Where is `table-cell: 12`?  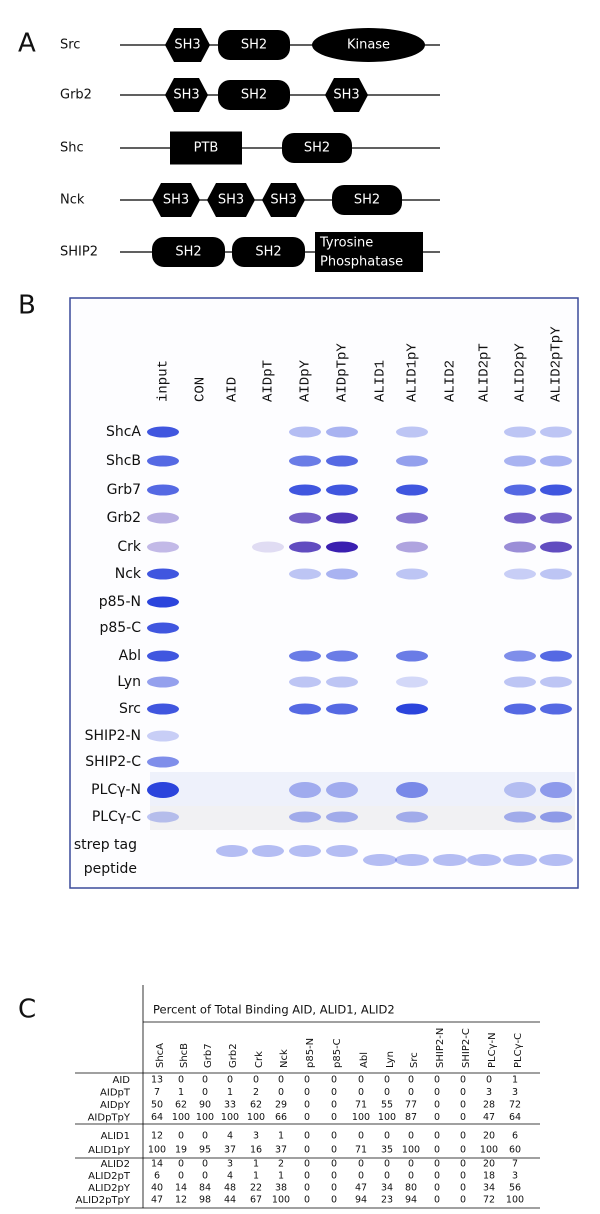 table-cell: 12 is located at coordinates (157, 1136).